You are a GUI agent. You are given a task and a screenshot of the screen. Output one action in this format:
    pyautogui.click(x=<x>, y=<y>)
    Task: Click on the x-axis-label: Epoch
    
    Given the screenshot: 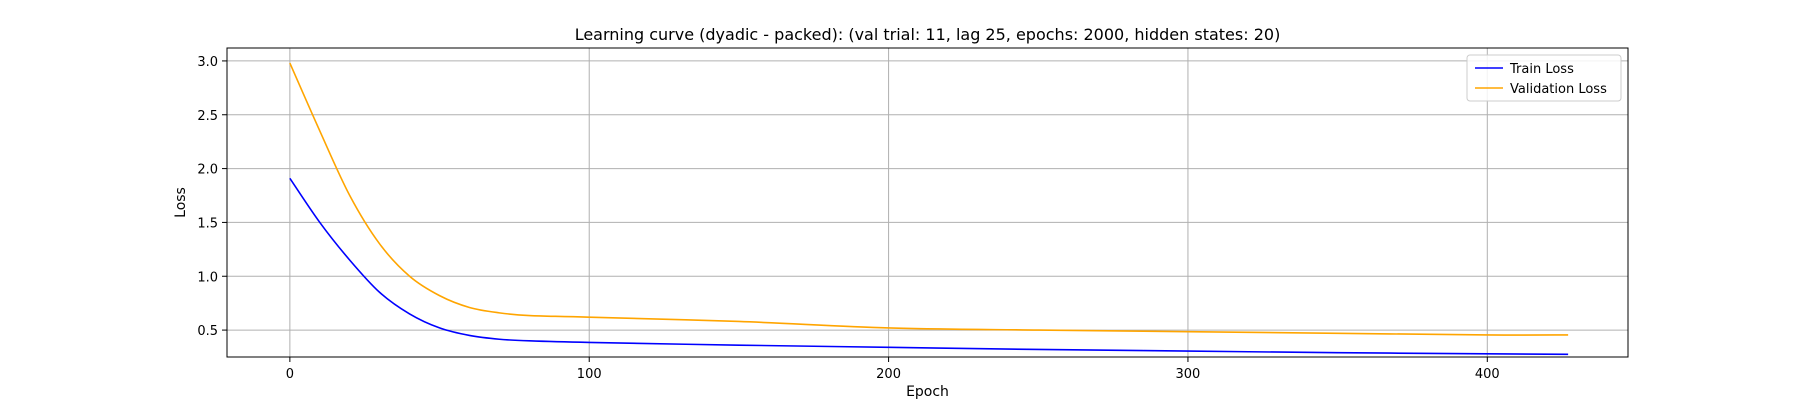 What is the action you would take?
    pyautogui.click(x=927, y=392)
    